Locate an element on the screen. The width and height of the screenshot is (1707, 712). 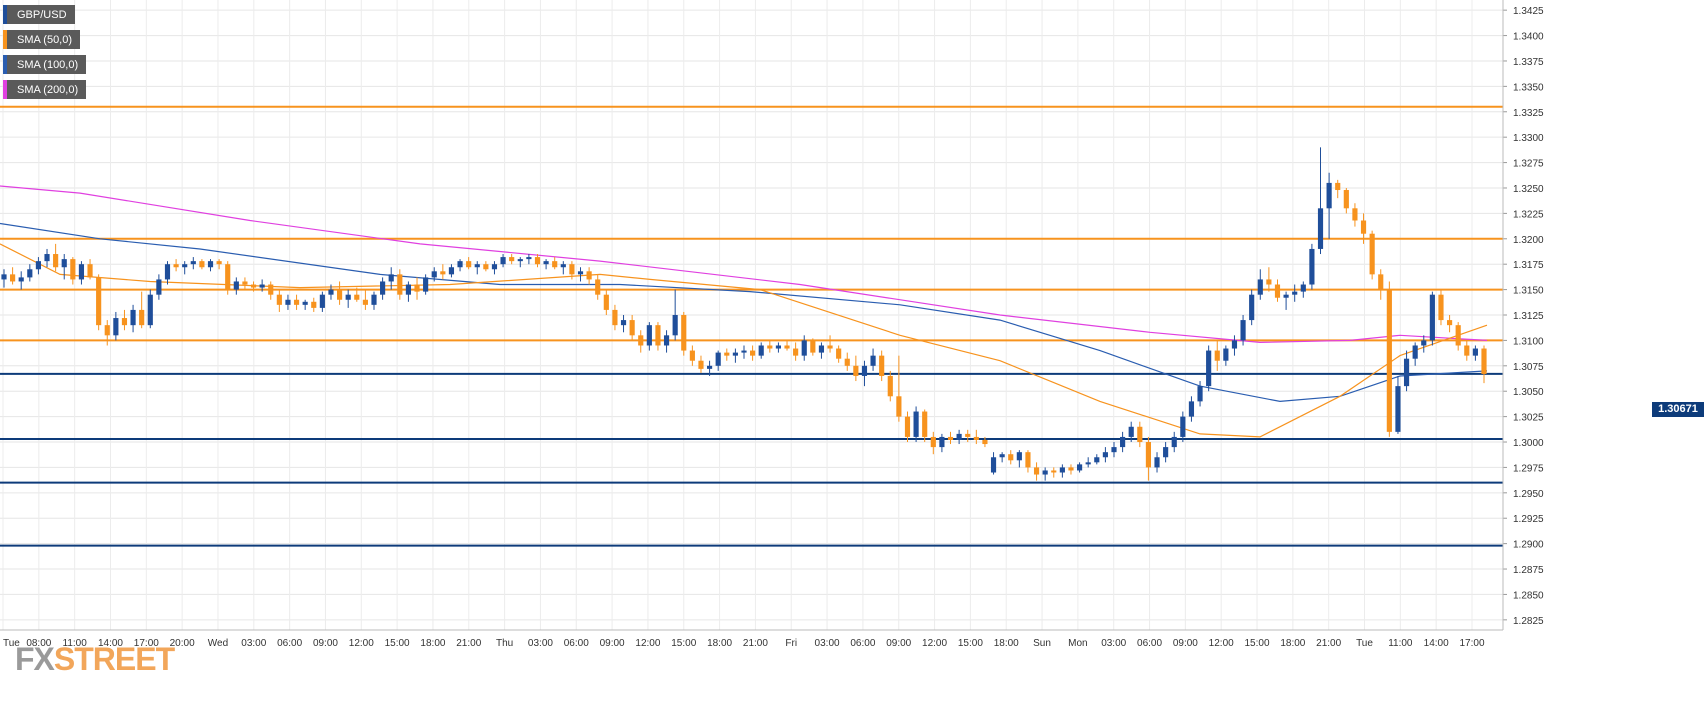
x-tick-label: 09:00 is located at coordinates (898, 643).